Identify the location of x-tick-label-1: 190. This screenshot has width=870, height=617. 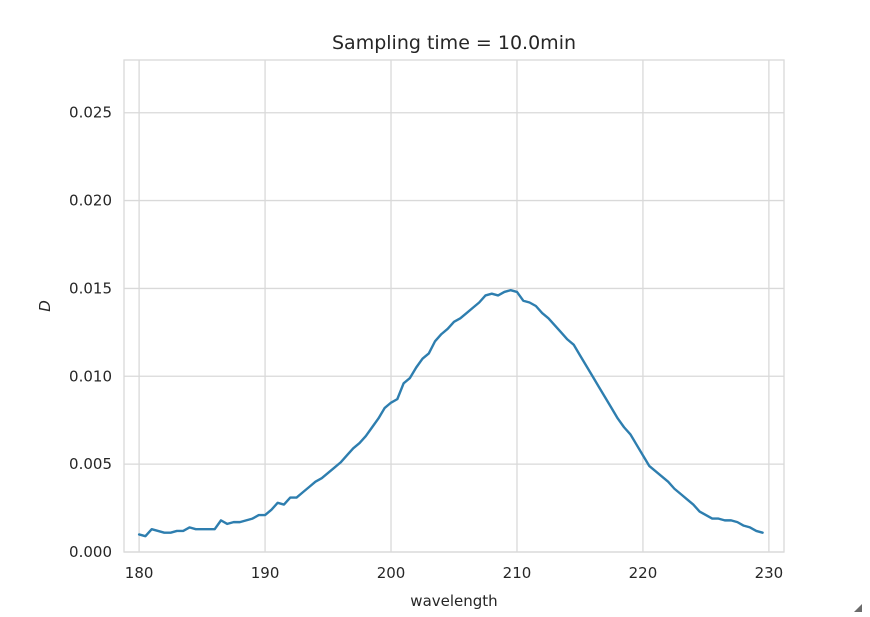
(265, 573).